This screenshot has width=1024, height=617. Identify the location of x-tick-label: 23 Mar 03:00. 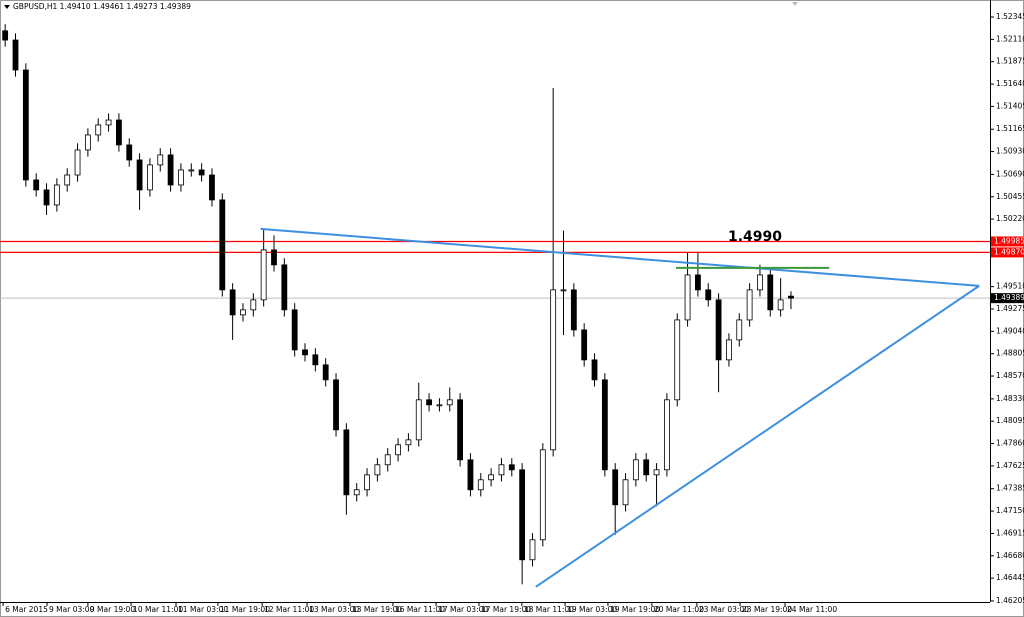
(724, 609).